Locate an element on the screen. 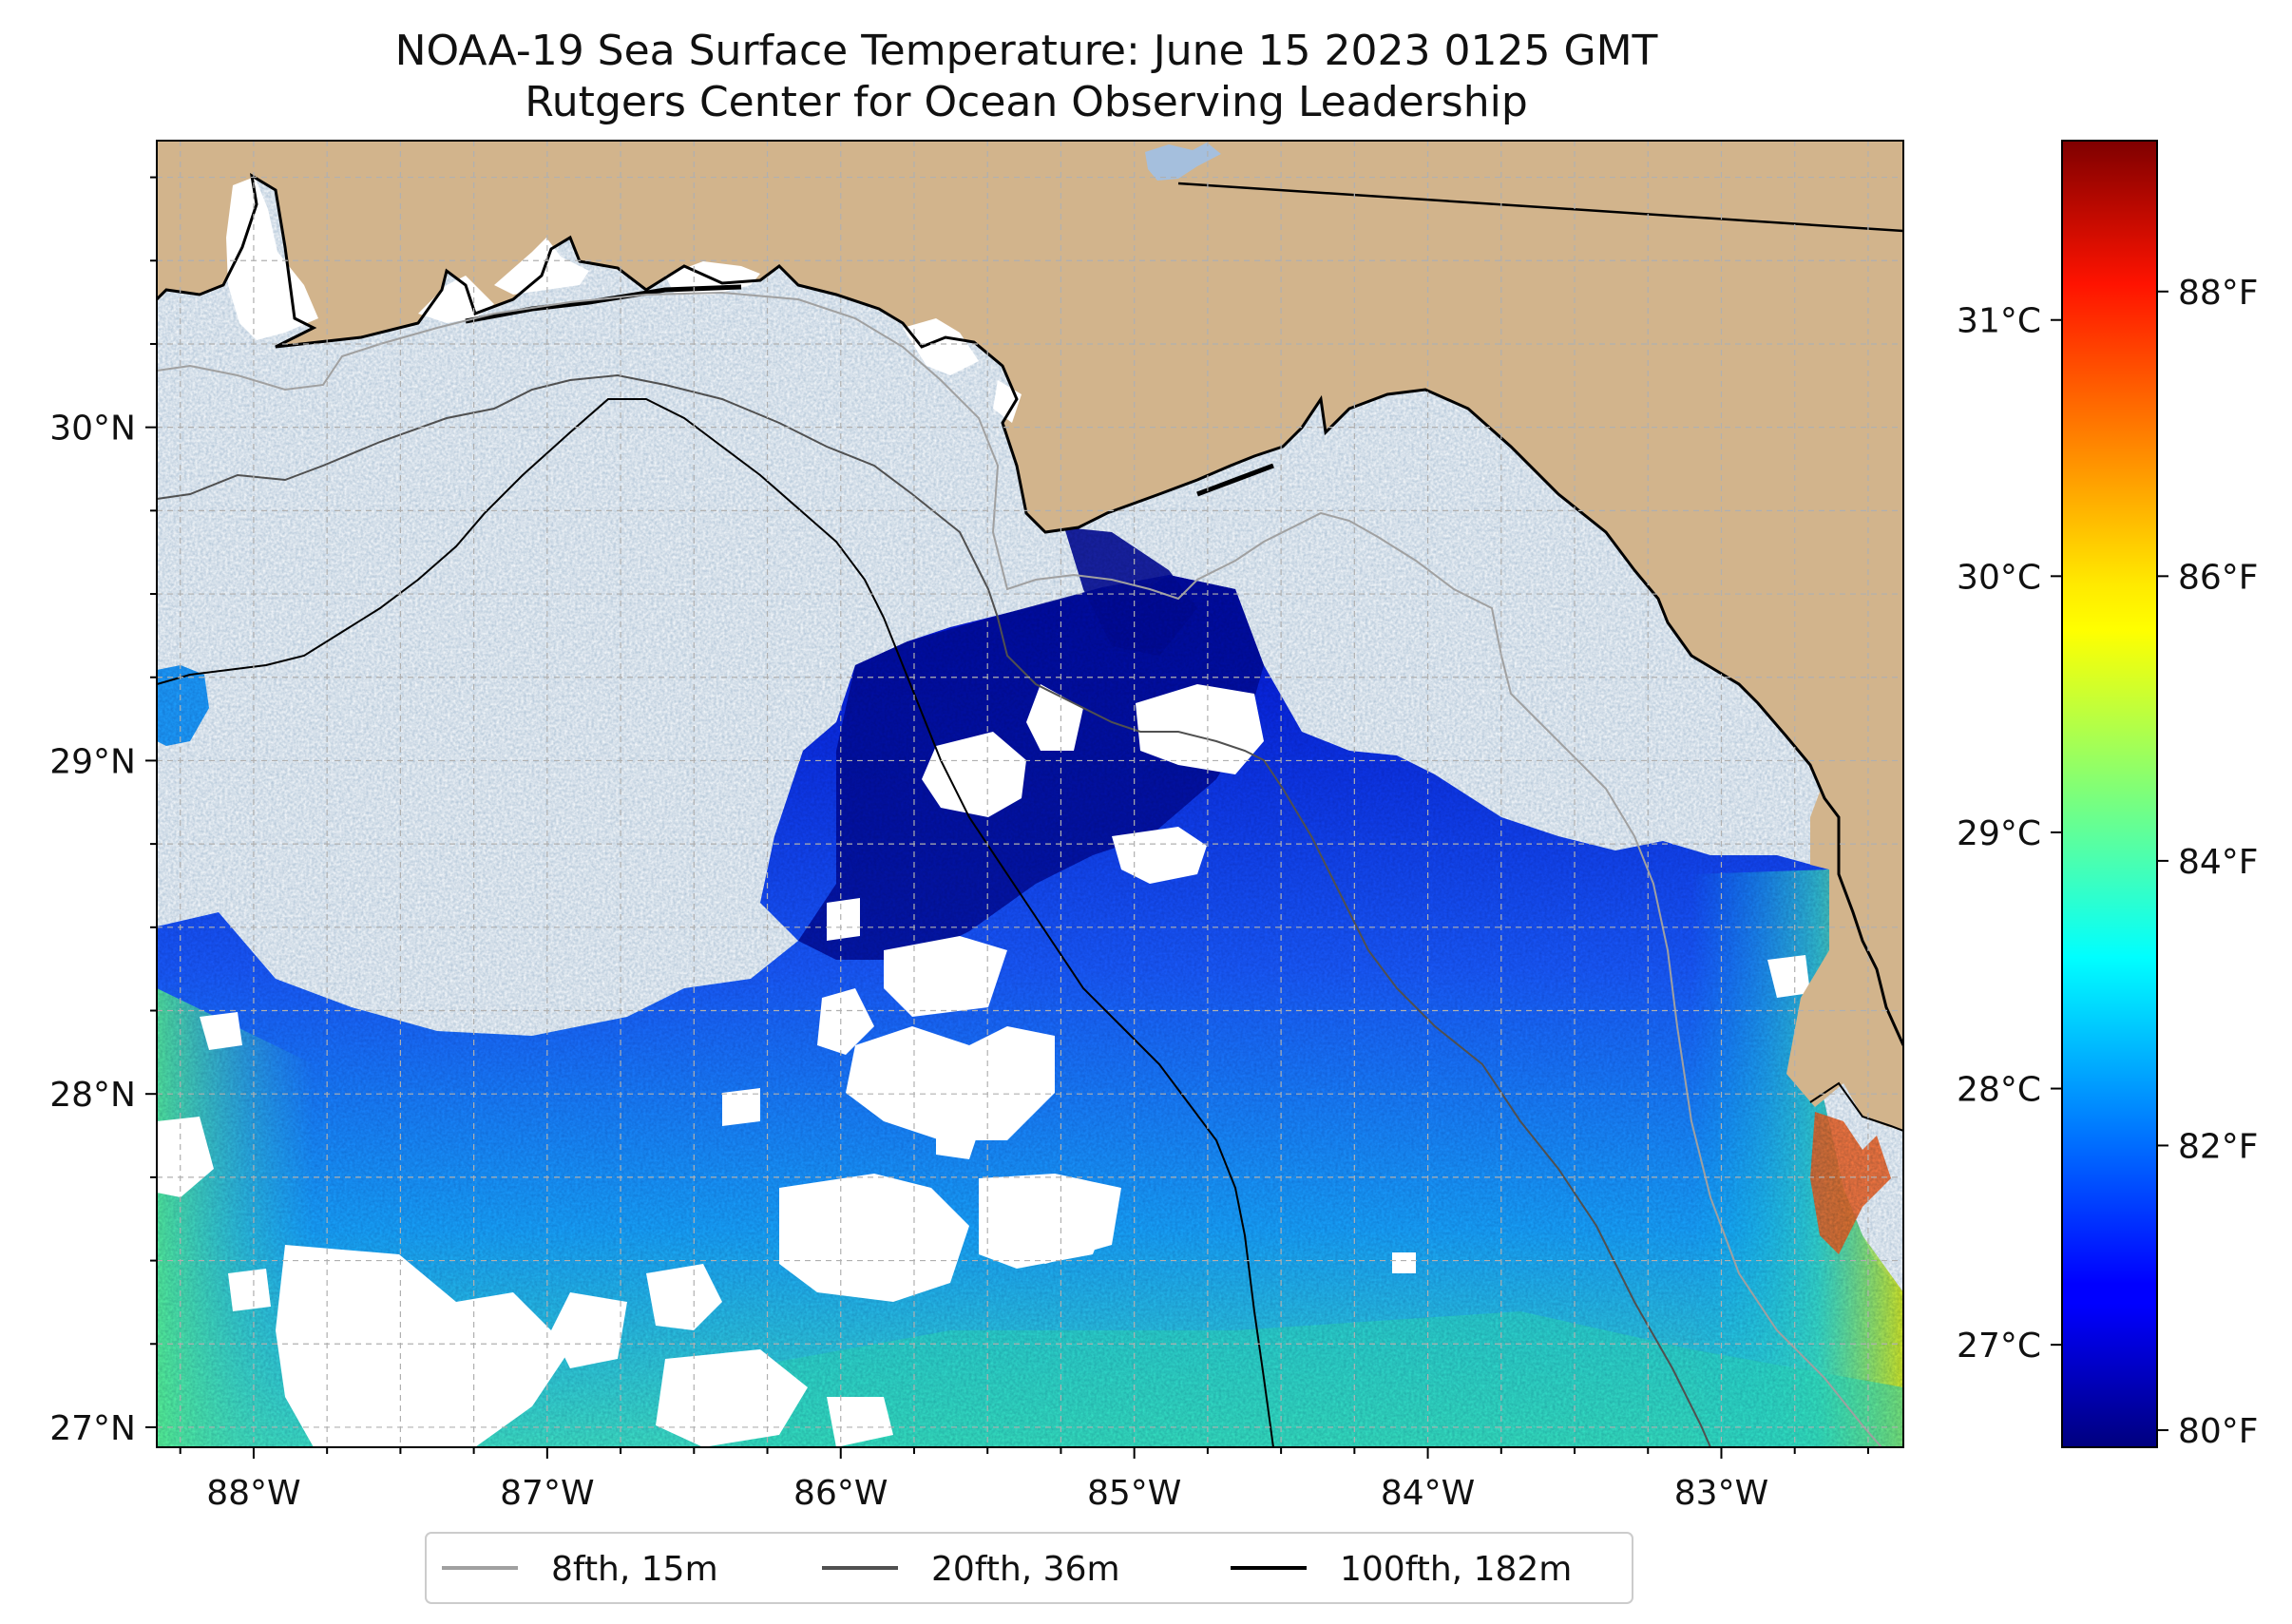 The height and width of the screenshot is (1624, 2292). colorbar-gradient is located at coordinates (2109, 794).